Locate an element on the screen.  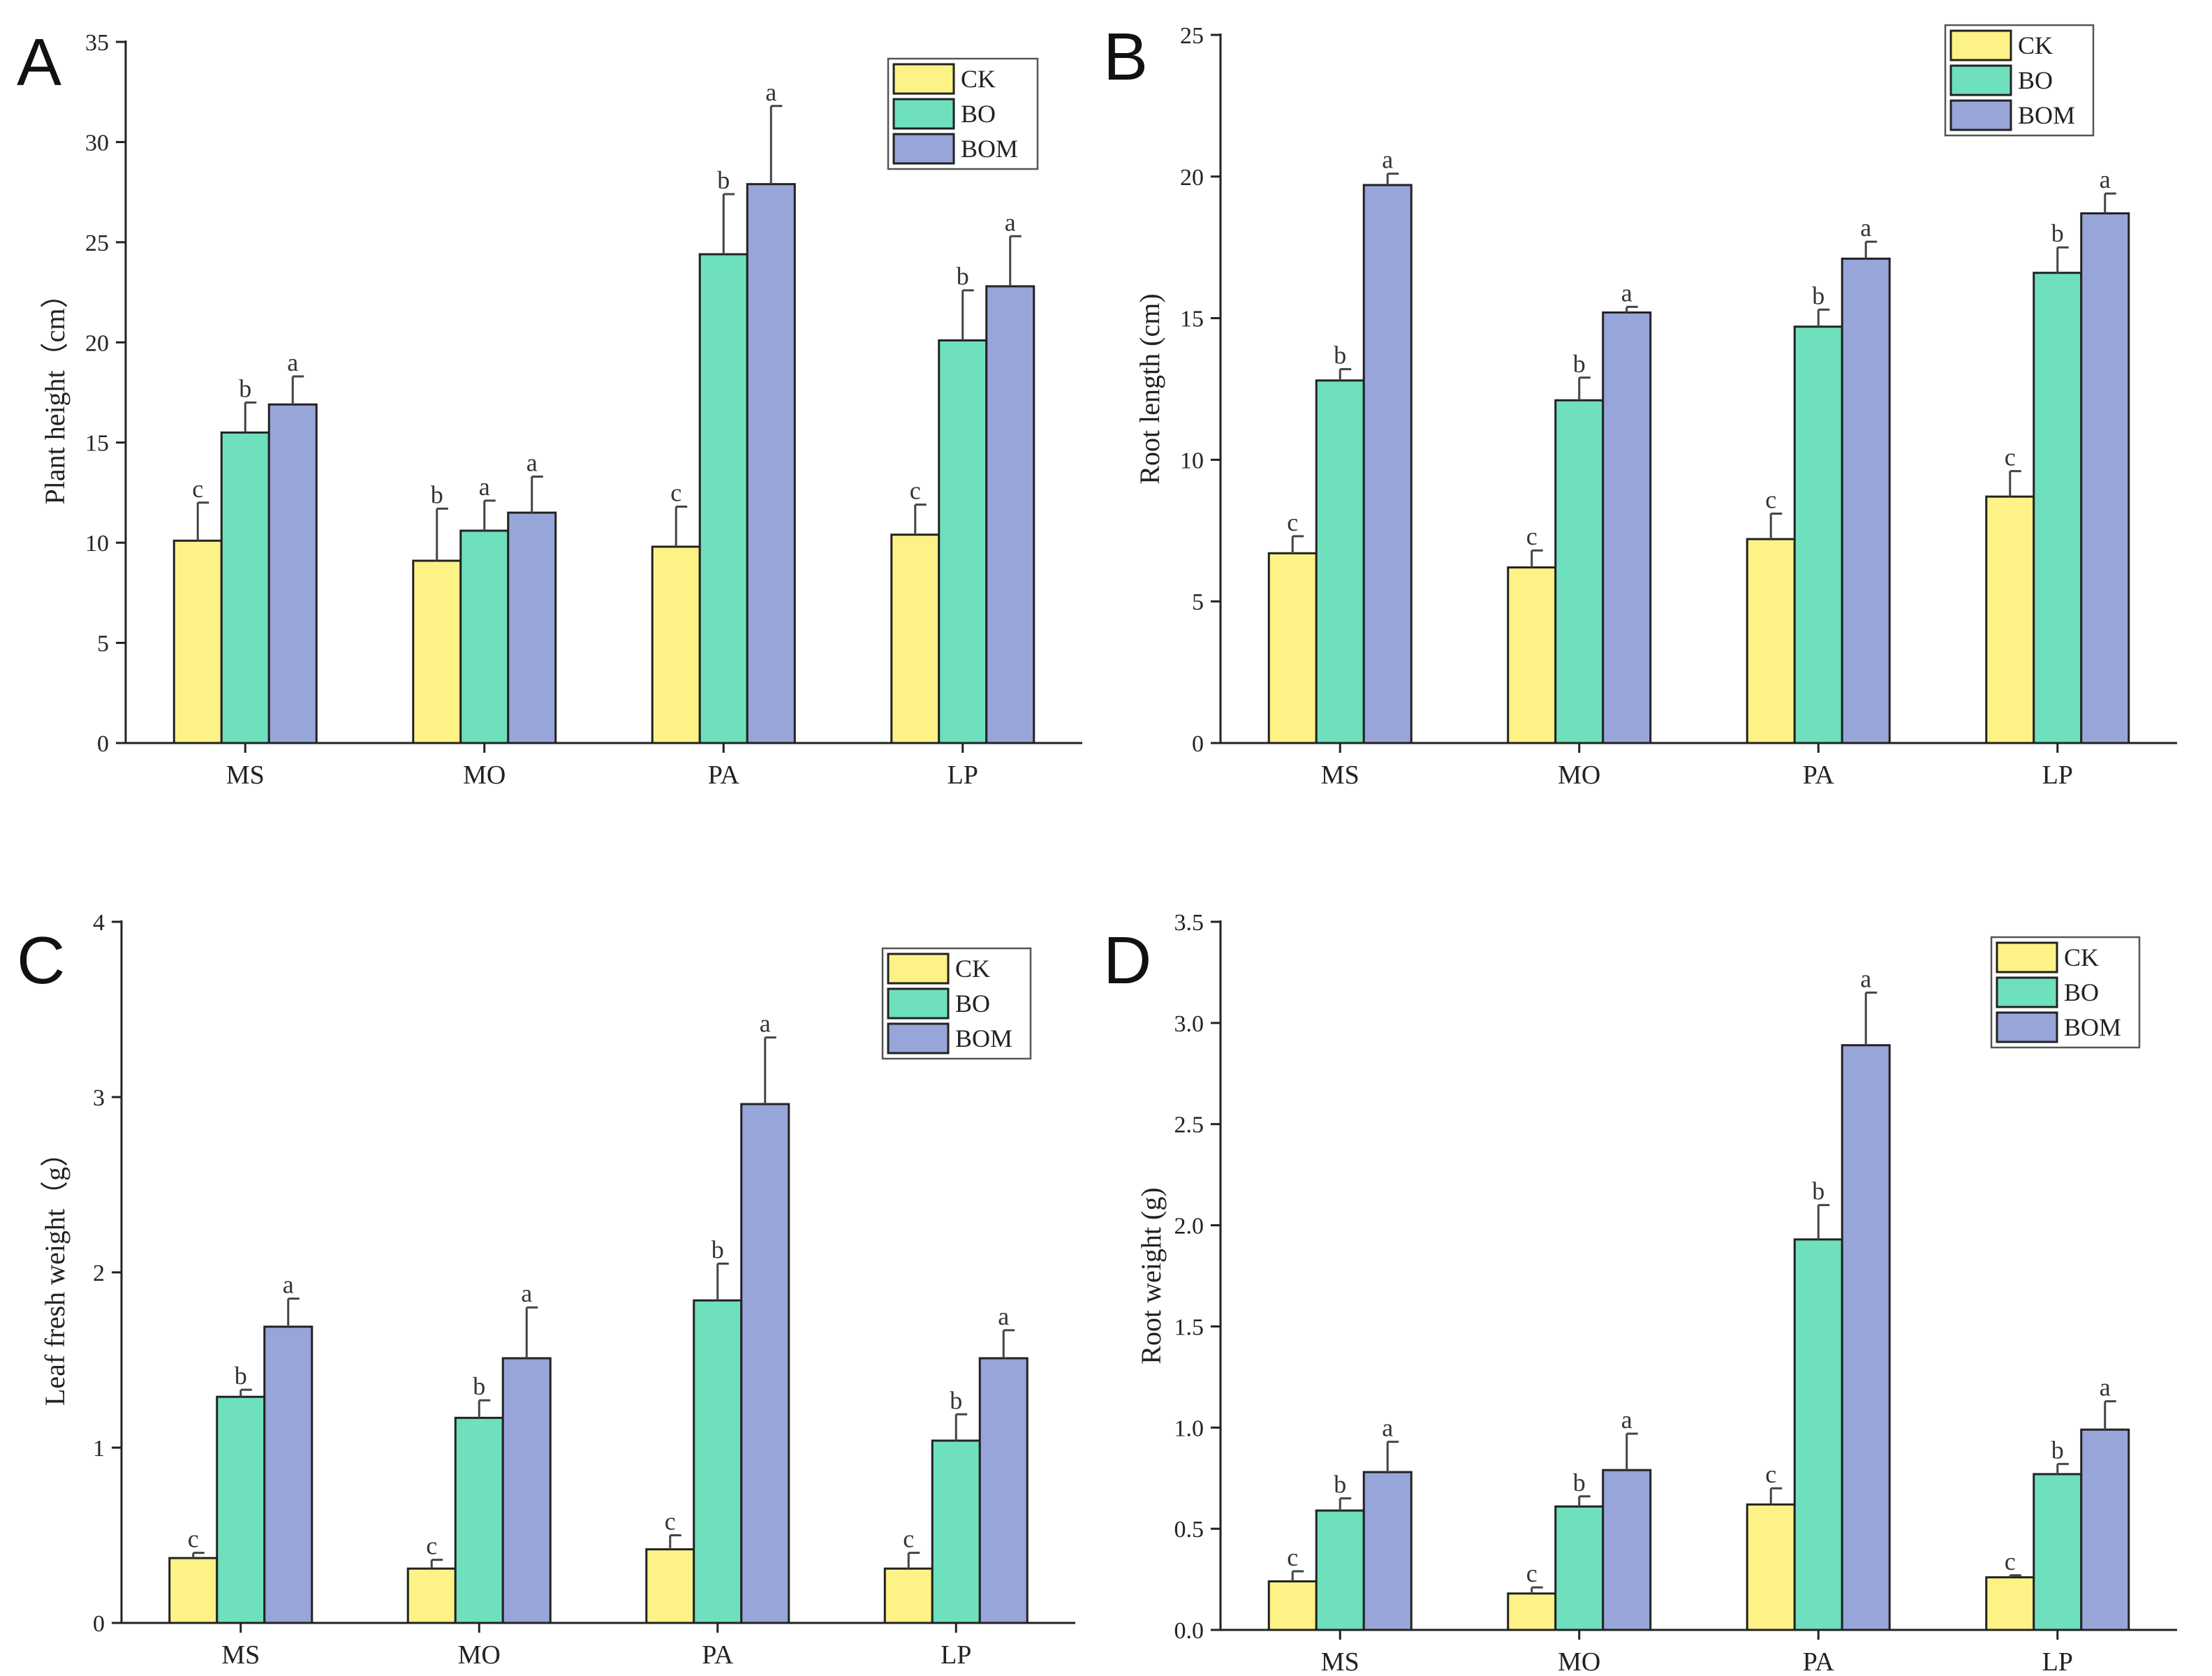
y-tick-label: 2.0 is located at coordinates (1189, 1227).